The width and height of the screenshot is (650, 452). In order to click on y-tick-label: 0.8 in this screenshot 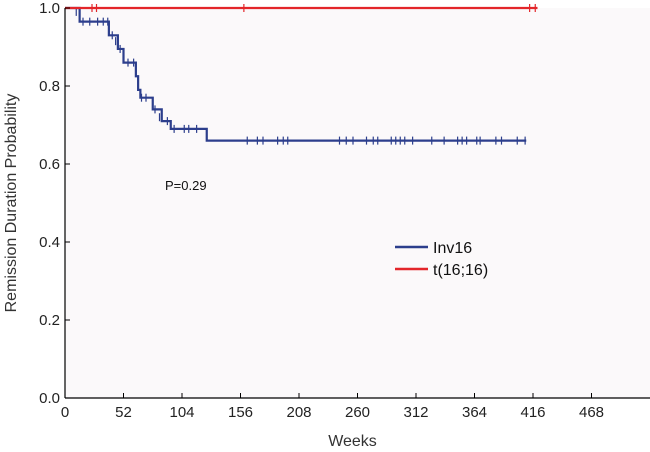, I will do `click(49, 86)`.